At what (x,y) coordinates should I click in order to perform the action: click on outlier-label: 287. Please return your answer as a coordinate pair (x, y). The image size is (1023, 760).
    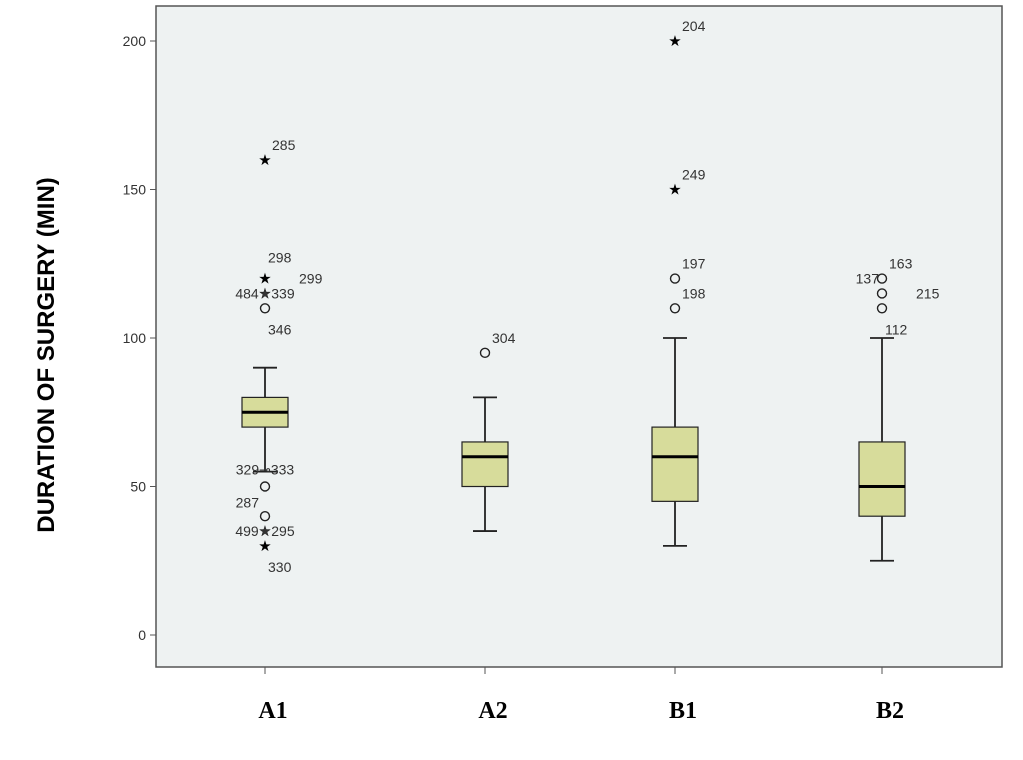
    Looking at the image, I should click on (248, 503).